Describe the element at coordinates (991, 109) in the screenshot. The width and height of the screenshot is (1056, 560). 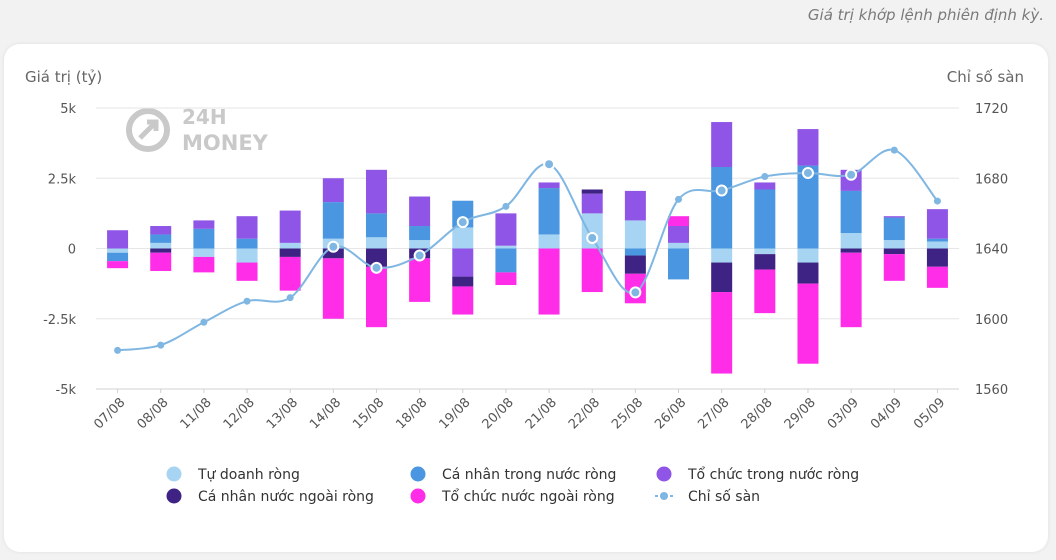
I see `right-tick-label: 1720` at that location.